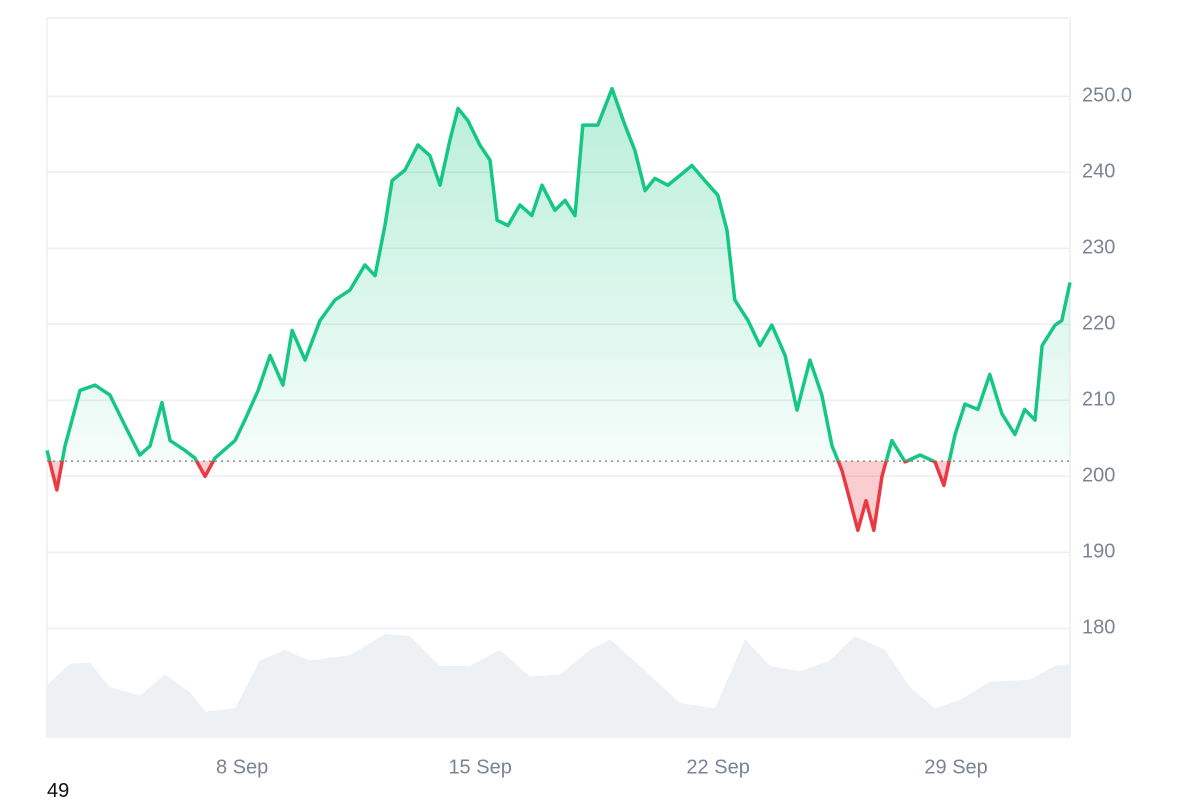 Image resolution: width=1200 pixels, height=803 pixels. What do you see at coordinates (242, 767) in the screenshot?
I see `x-tick-label: 8 Sep` at bounding box center [242, 767].